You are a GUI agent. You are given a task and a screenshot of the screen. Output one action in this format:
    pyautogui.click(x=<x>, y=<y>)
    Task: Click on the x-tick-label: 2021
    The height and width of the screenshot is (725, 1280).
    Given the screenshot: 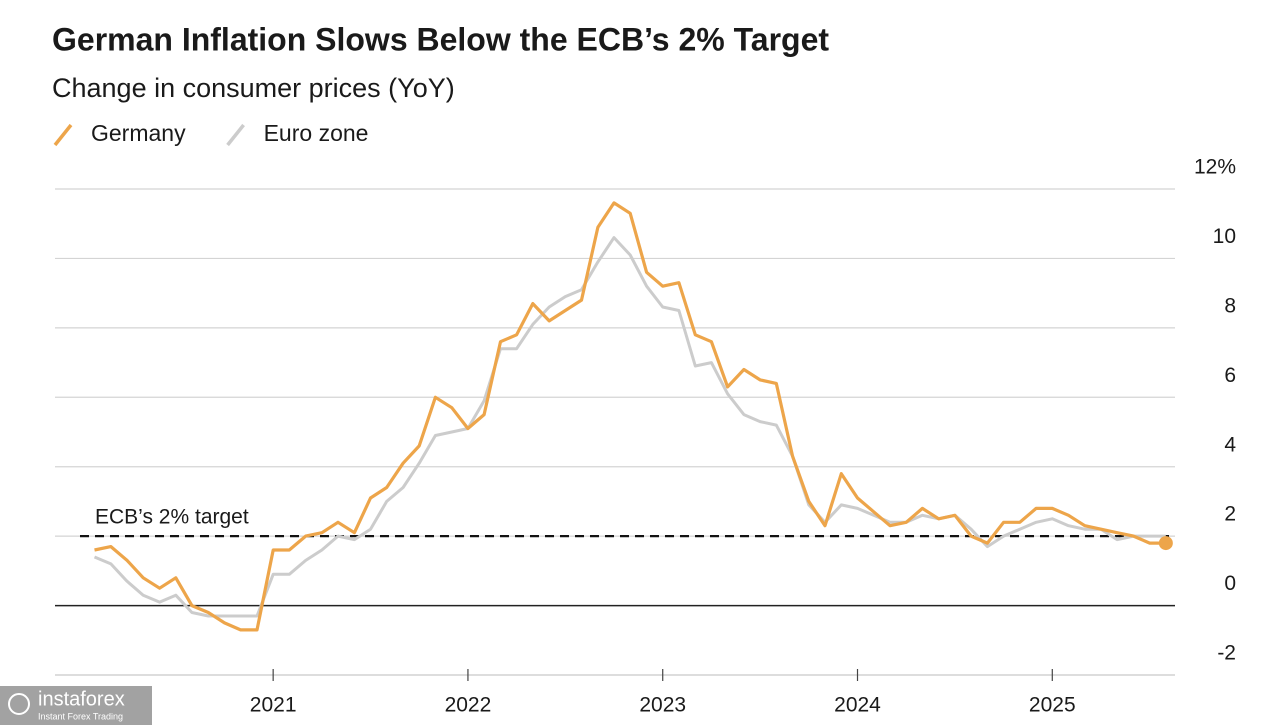 What is the action you would take?
    pyautogui.click(x=273, y=705)
    